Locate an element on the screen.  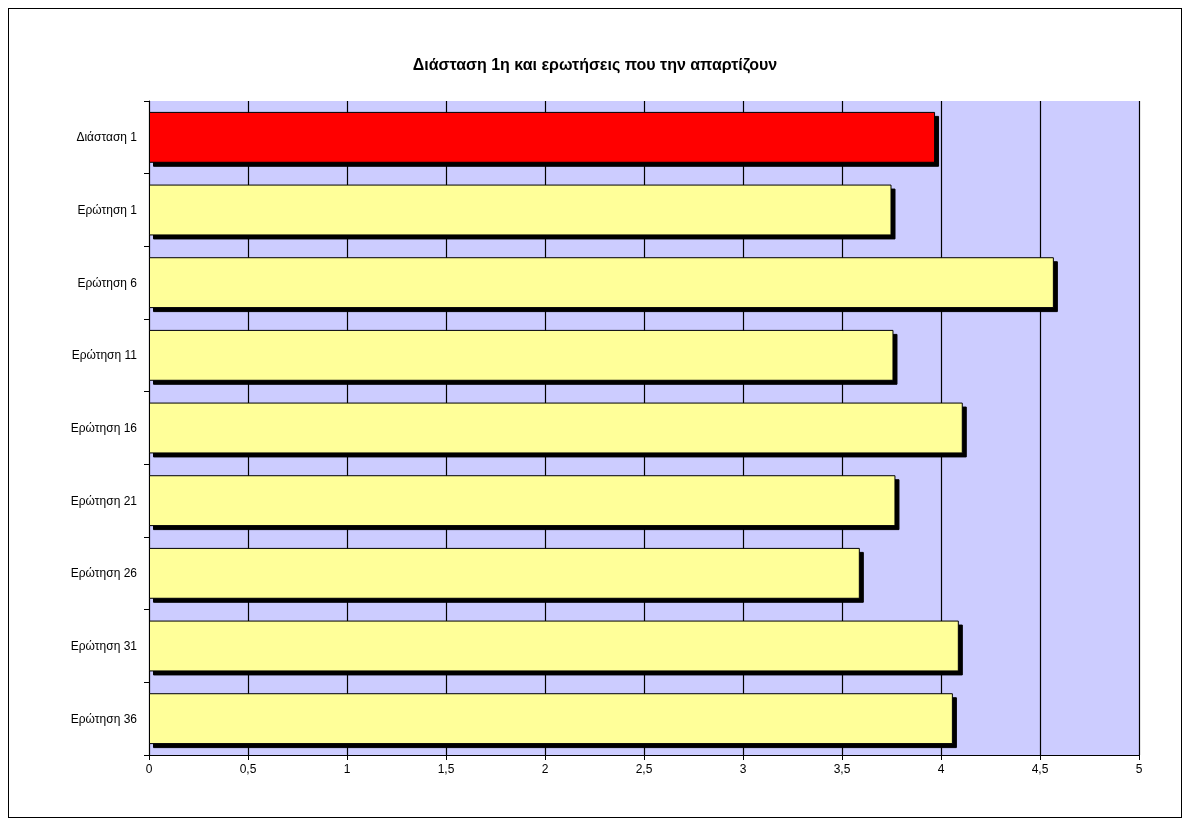
y-tick-label: Ερώτηση 26 is located at coordinates (104, 573).